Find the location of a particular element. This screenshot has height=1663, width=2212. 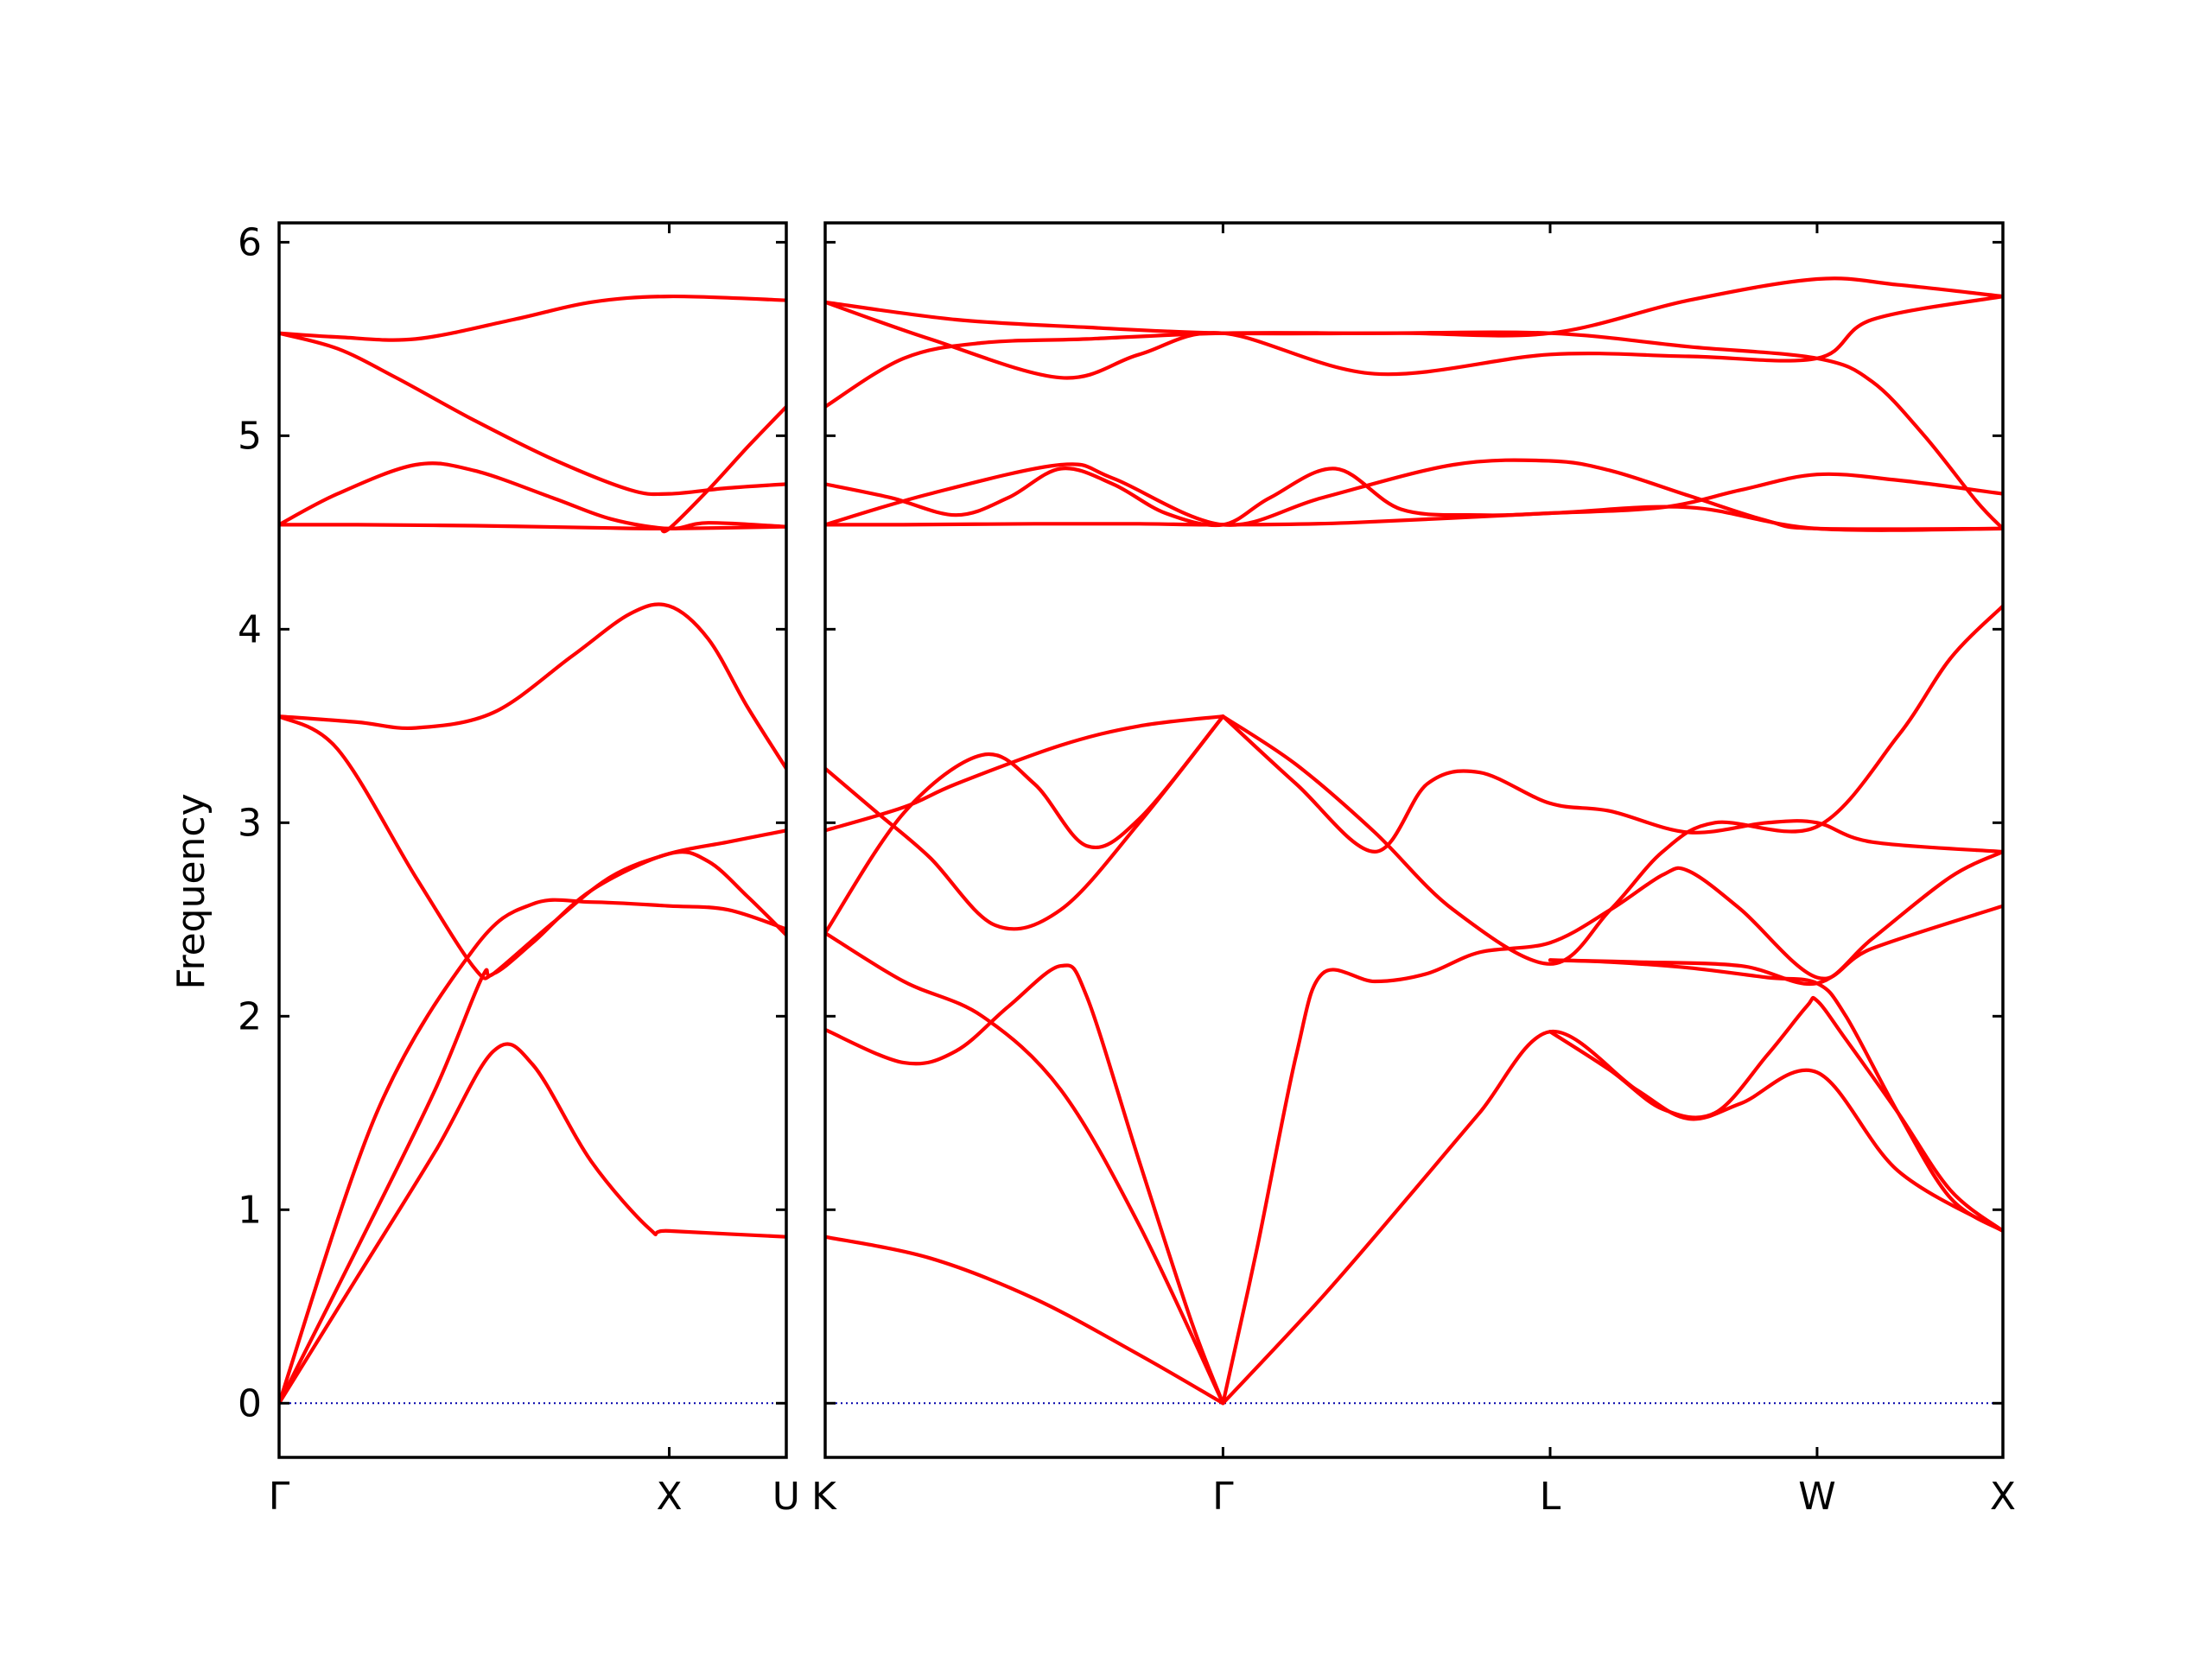

y-tick-label: 2 is located at coordinates (250, 1016).